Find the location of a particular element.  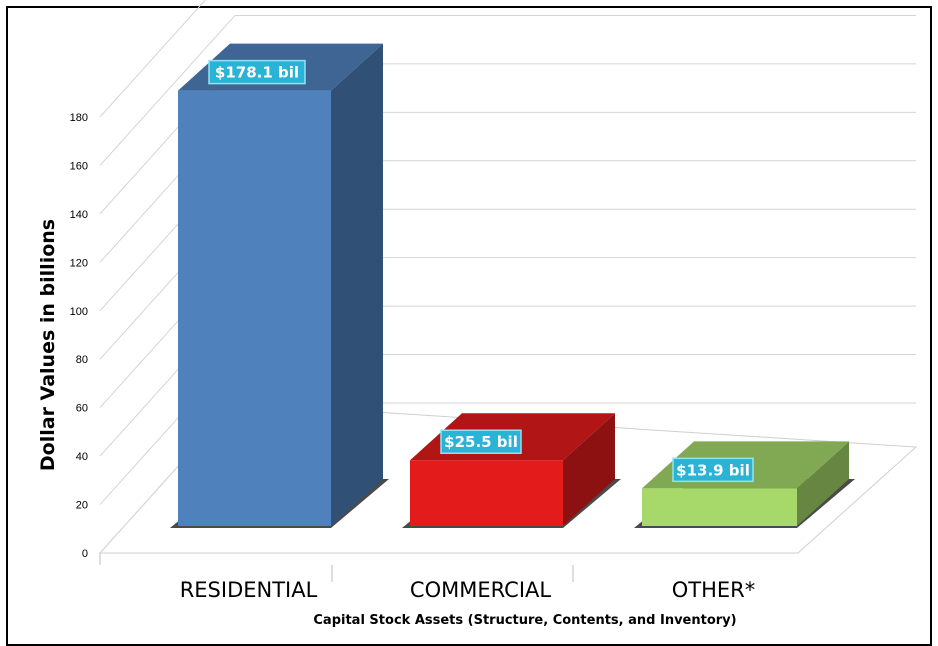

y-tick-label: 180 is located at coordinates (79, 118).